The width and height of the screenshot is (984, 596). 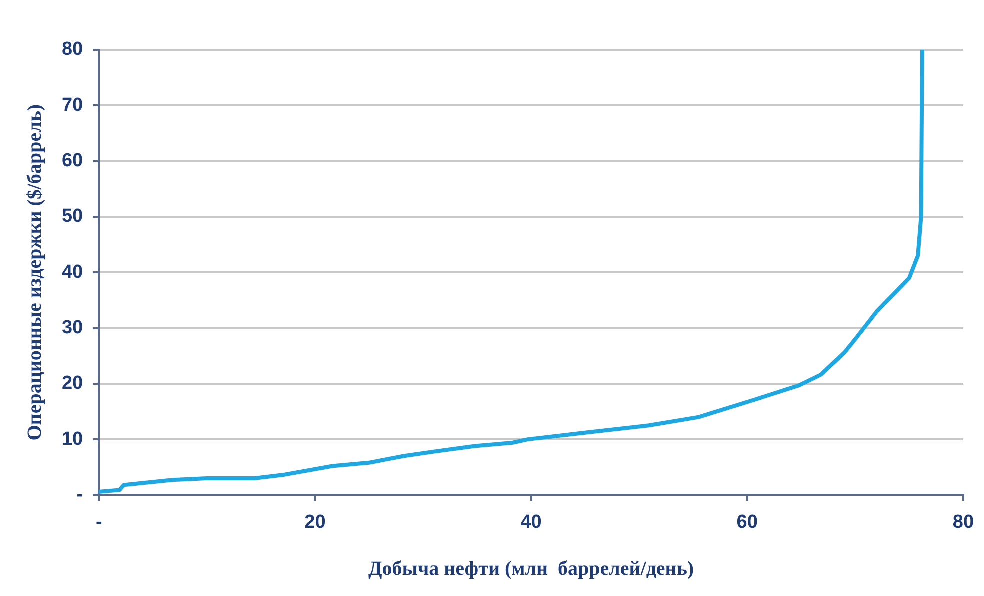 I want to click on x-axis-title: Добыча нефти (млн баррелей/день), so click(x=531, y=569).